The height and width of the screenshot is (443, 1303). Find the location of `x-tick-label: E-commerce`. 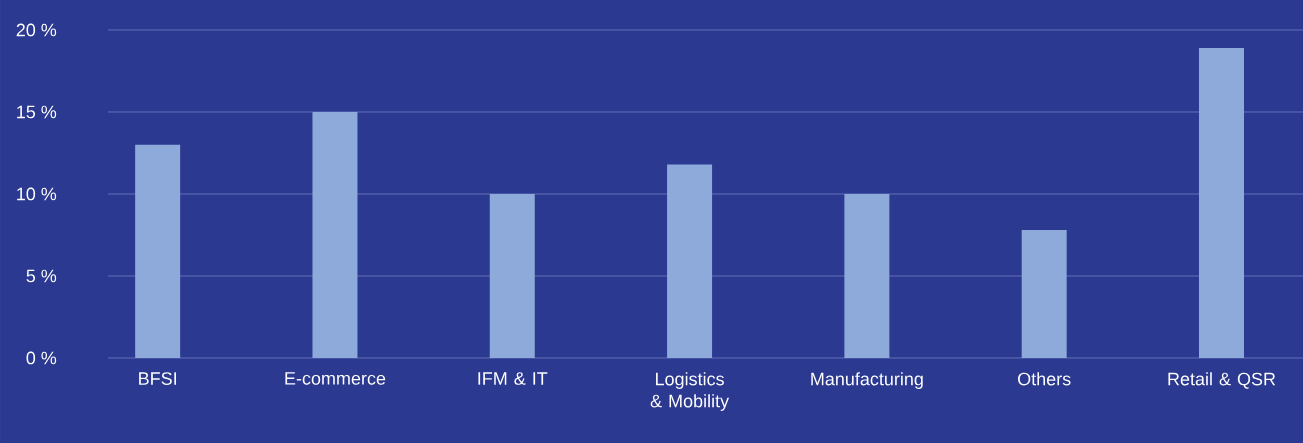

x-tick-label: E-commerce is located at coordinates (335, 378).